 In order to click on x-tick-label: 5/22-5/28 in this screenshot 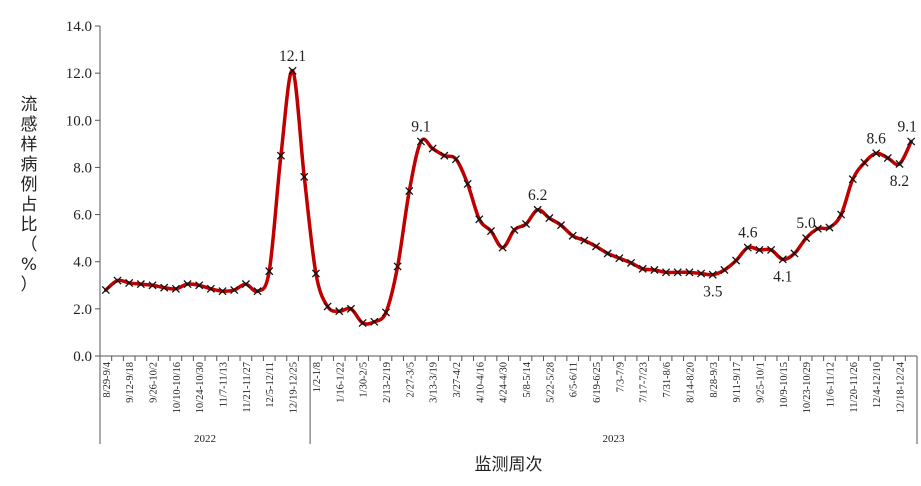, I will do `click(550, 382)`.